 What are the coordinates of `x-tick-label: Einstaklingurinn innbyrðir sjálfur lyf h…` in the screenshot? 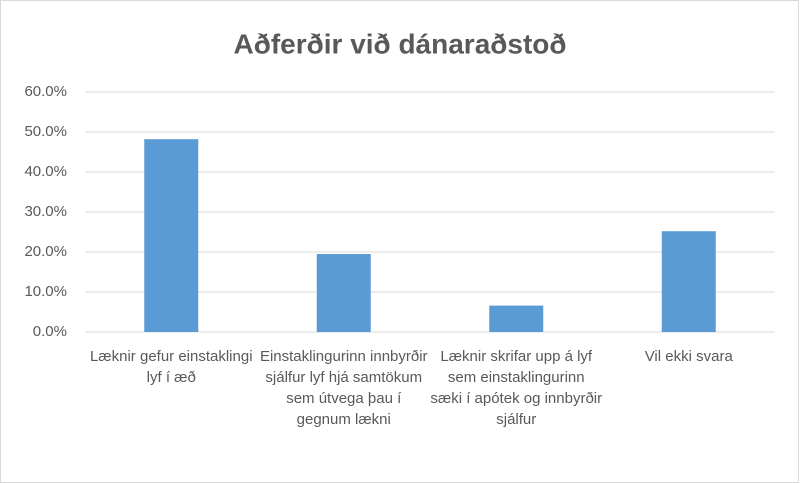 It's located at (343, 388).